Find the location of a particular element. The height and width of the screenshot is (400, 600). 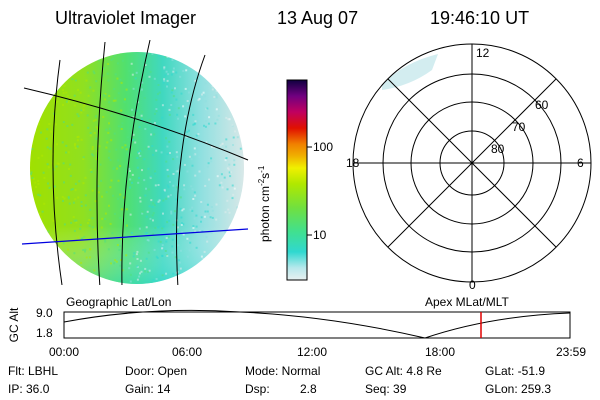

info-ip: IP: 36.0 is located at coordinates (29, 389).